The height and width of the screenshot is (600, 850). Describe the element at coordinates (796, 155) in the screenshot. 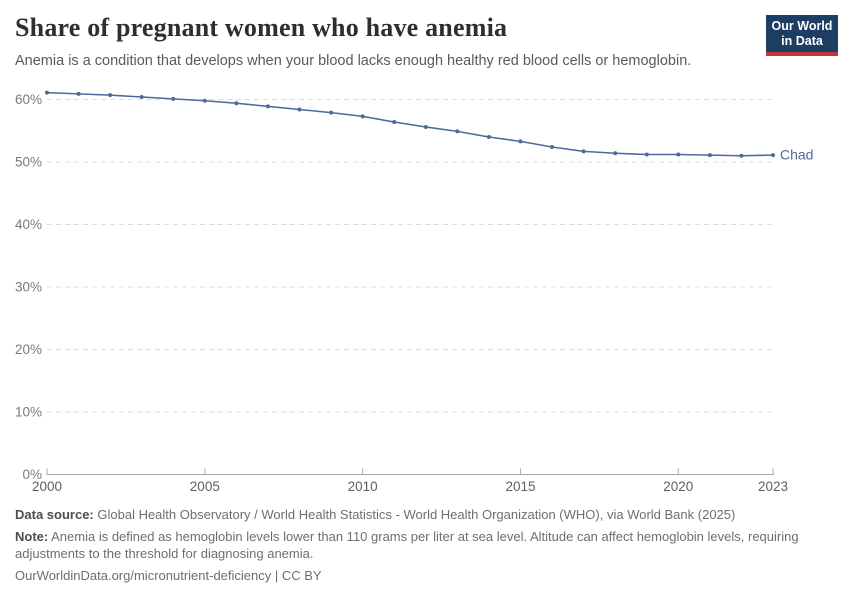

I see `entity-label: Chad` at that location.